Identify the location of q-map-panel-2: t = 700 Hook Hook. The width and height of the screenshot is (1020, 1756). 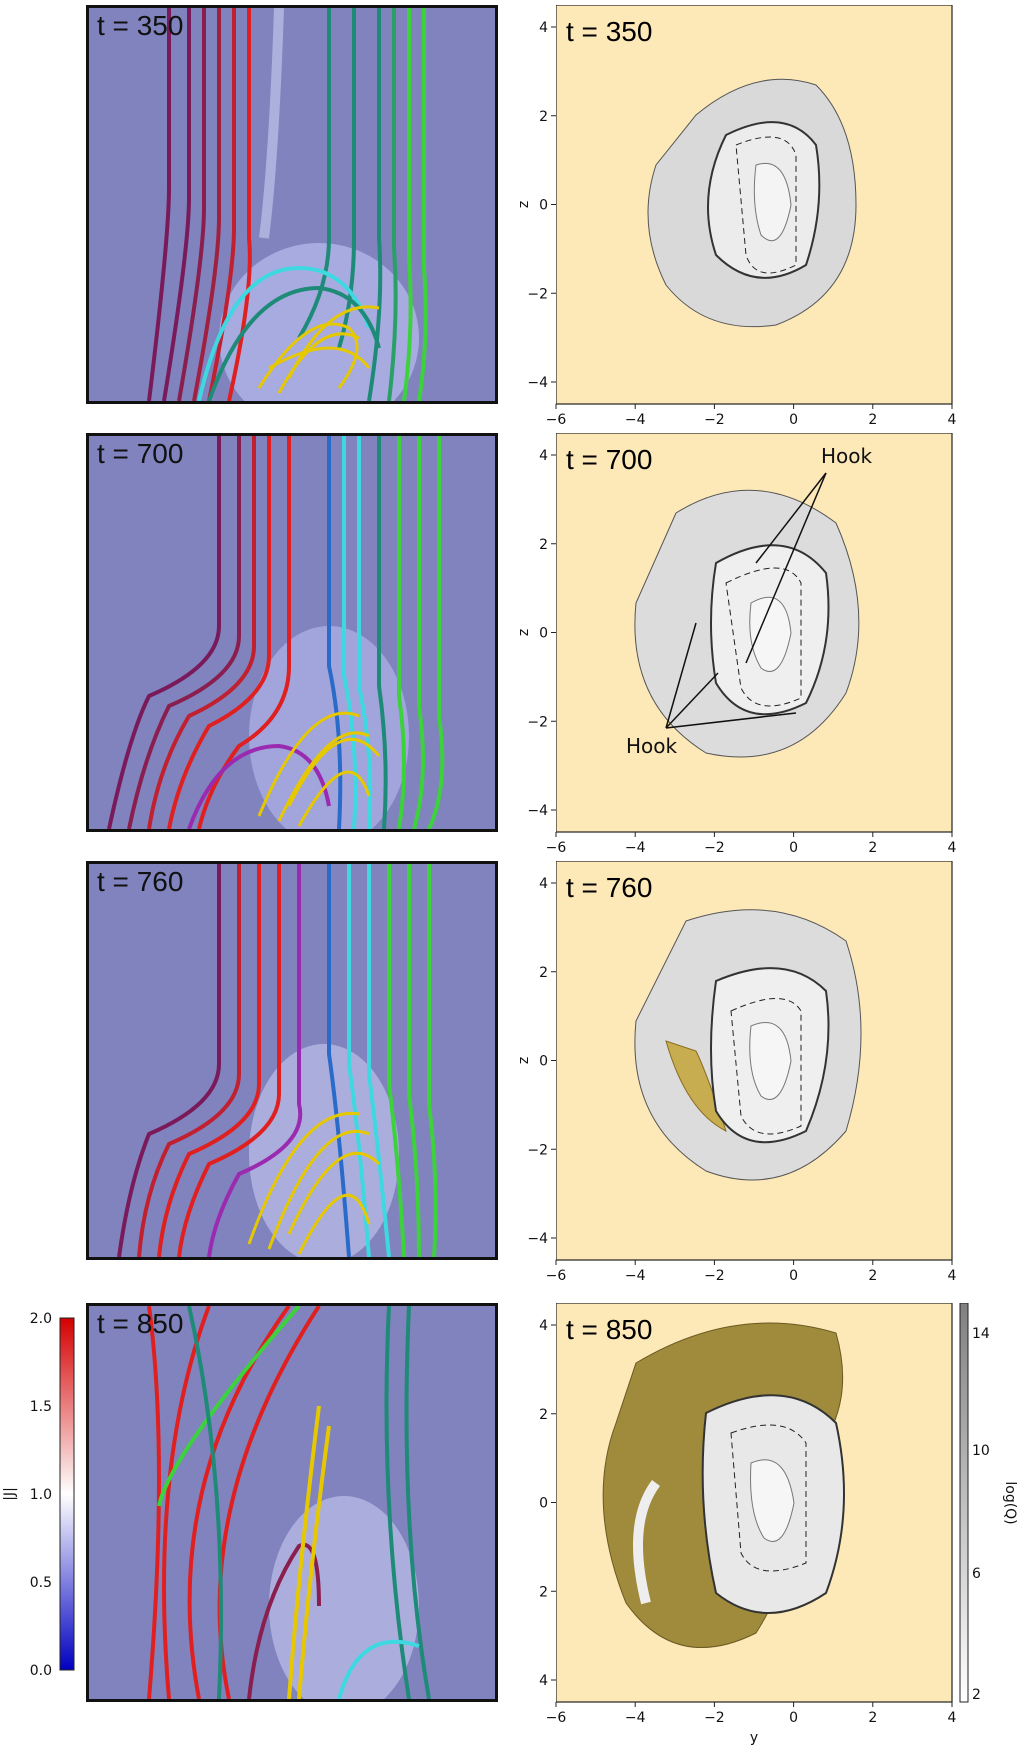
(756, 633).